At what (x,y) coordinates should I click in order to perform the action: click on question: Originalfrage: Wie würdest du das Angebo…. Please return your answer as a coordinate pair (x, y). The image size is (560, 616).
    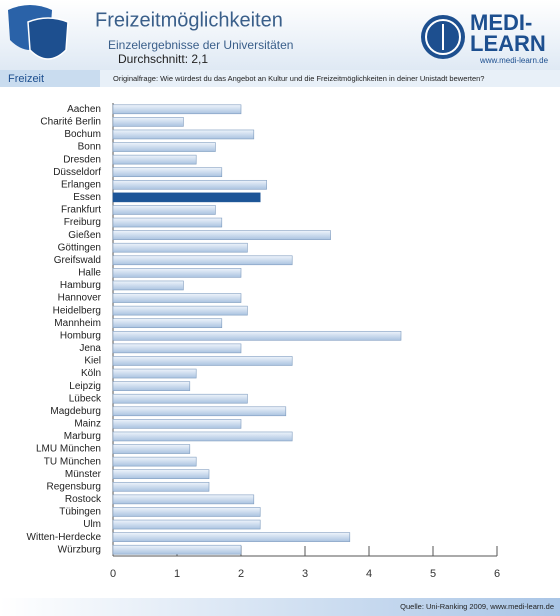
    Looking at the image, I should click on (298, 78).